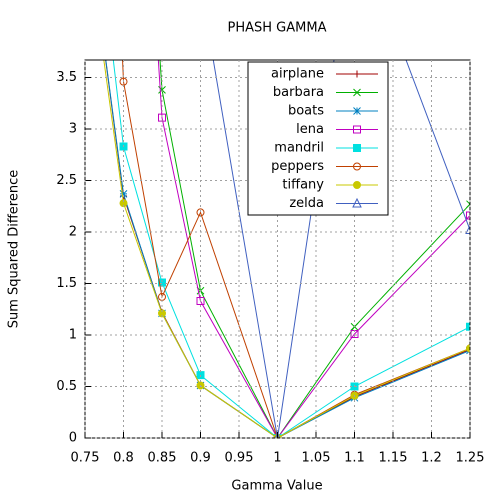 The width and height of the screenshot is (500, 500). I want to click on x-tick-label: 1.05, so click(316, 458).